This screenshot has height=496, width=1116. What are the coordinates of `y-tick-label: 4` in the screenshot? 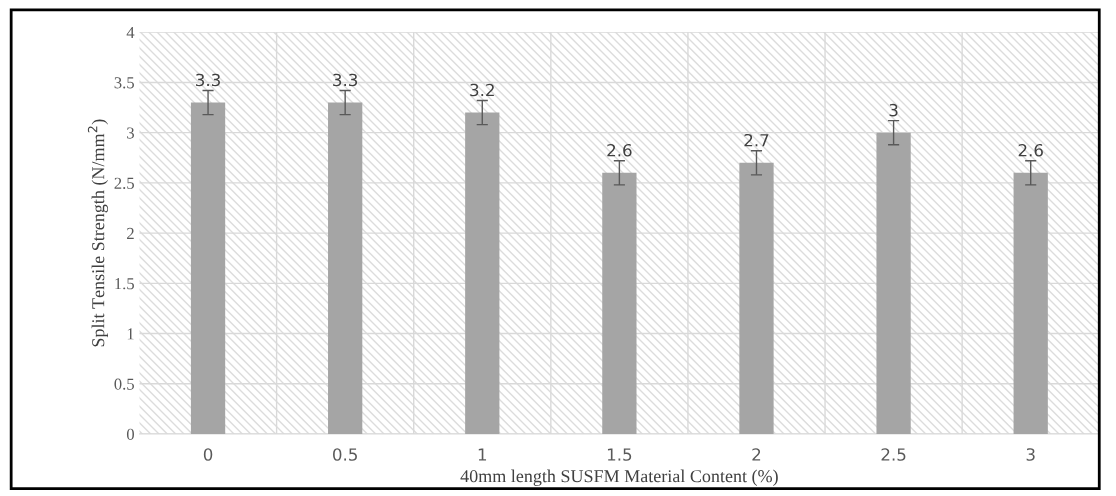 It's located at (130, 33).